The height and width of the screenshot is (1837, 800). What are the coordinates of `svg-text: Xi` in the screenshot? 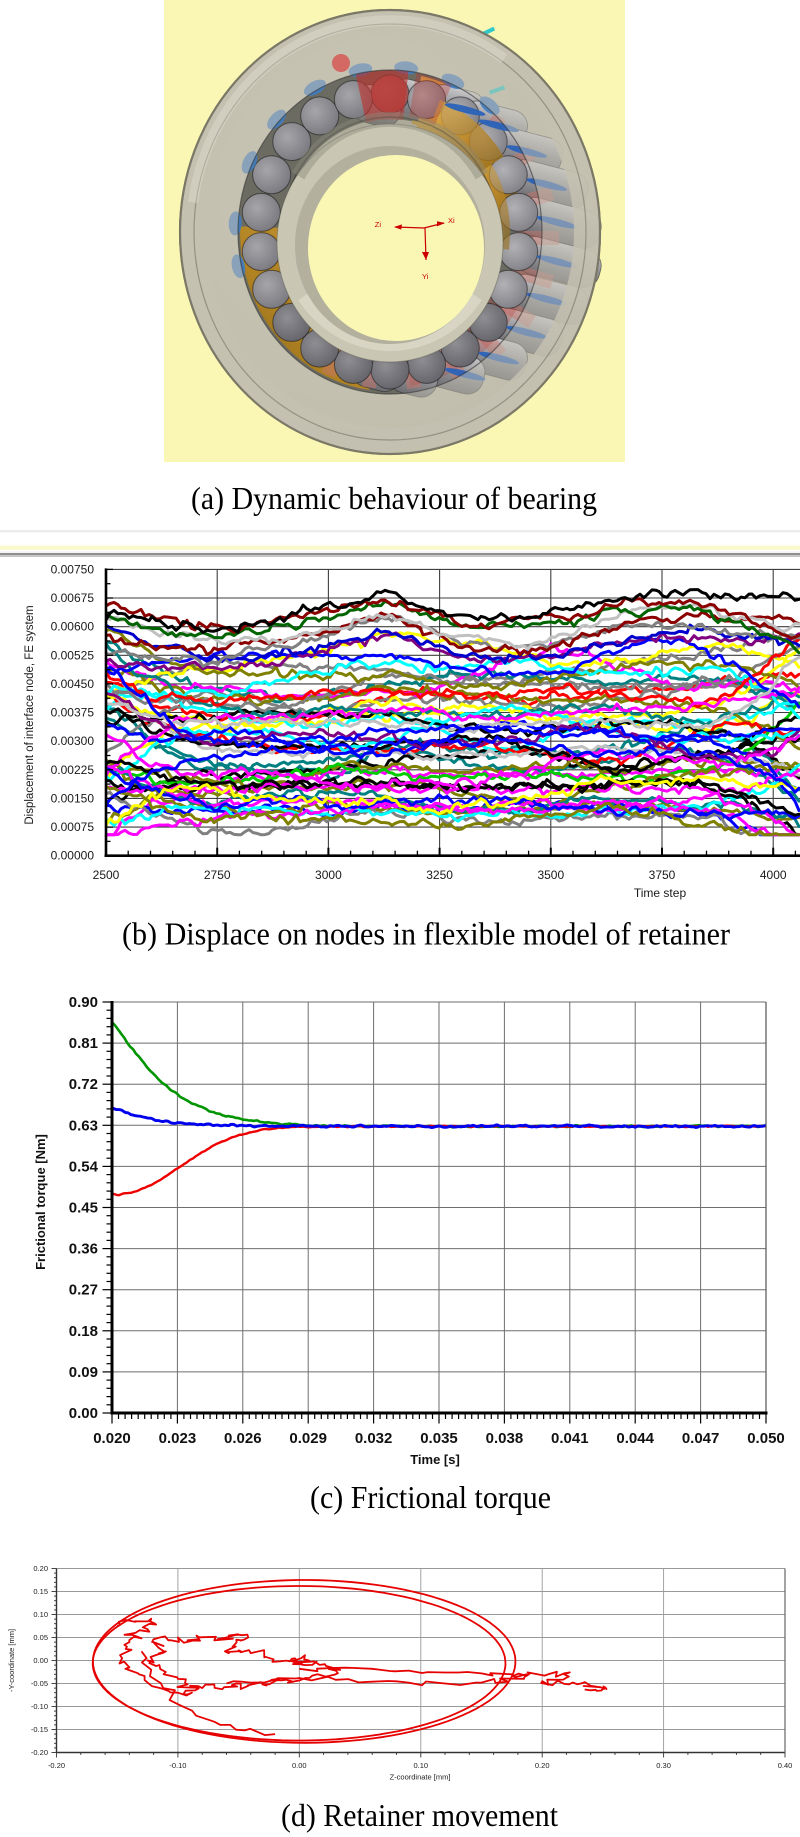 It's located at (451, 220).